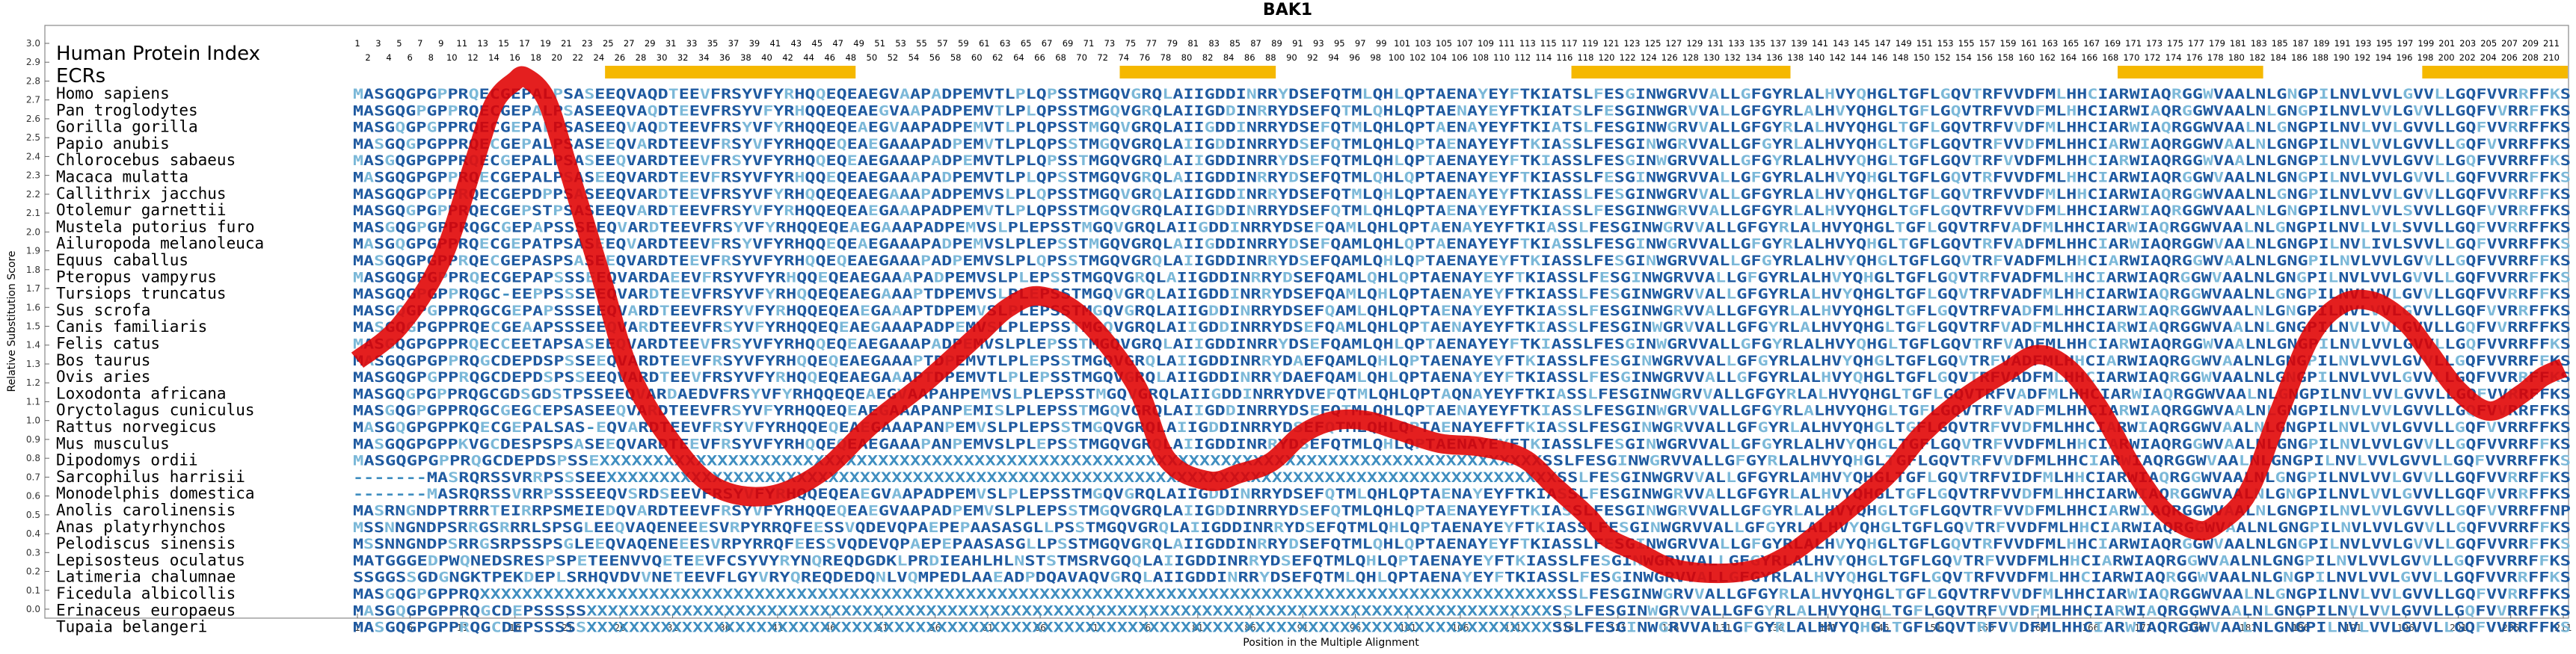 Image resolution: width=2576 pixels, height=654 pixels. Describe the element at coordinates (421, 444) in the screenshot. I see `sequence-segment: GQGPGPP` at that location.